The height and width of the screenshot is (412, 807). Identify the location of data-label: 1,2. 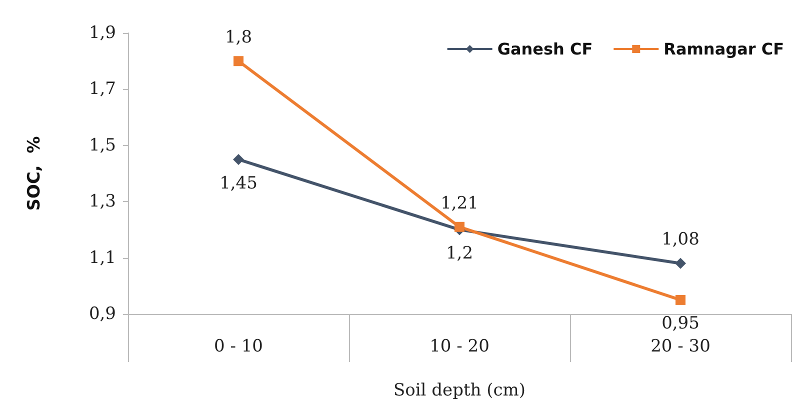
(460, 254).